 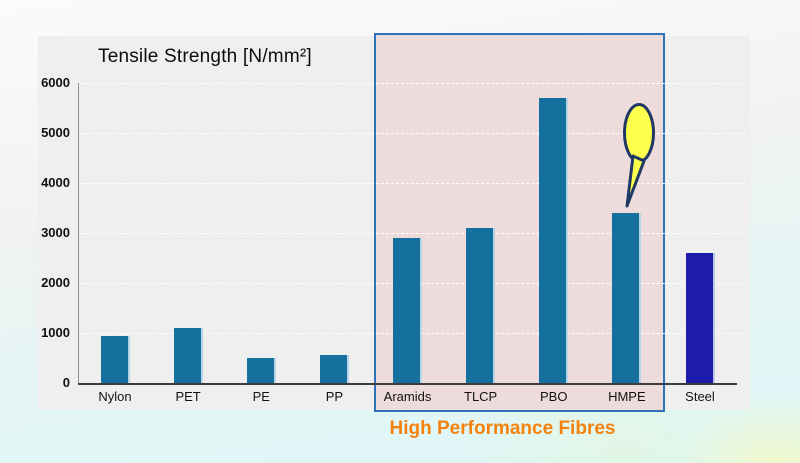 What do you see at coordinates (261, 396) in the screenshot?
I see `x-category-label: PE` at bounding box center [261, 396].